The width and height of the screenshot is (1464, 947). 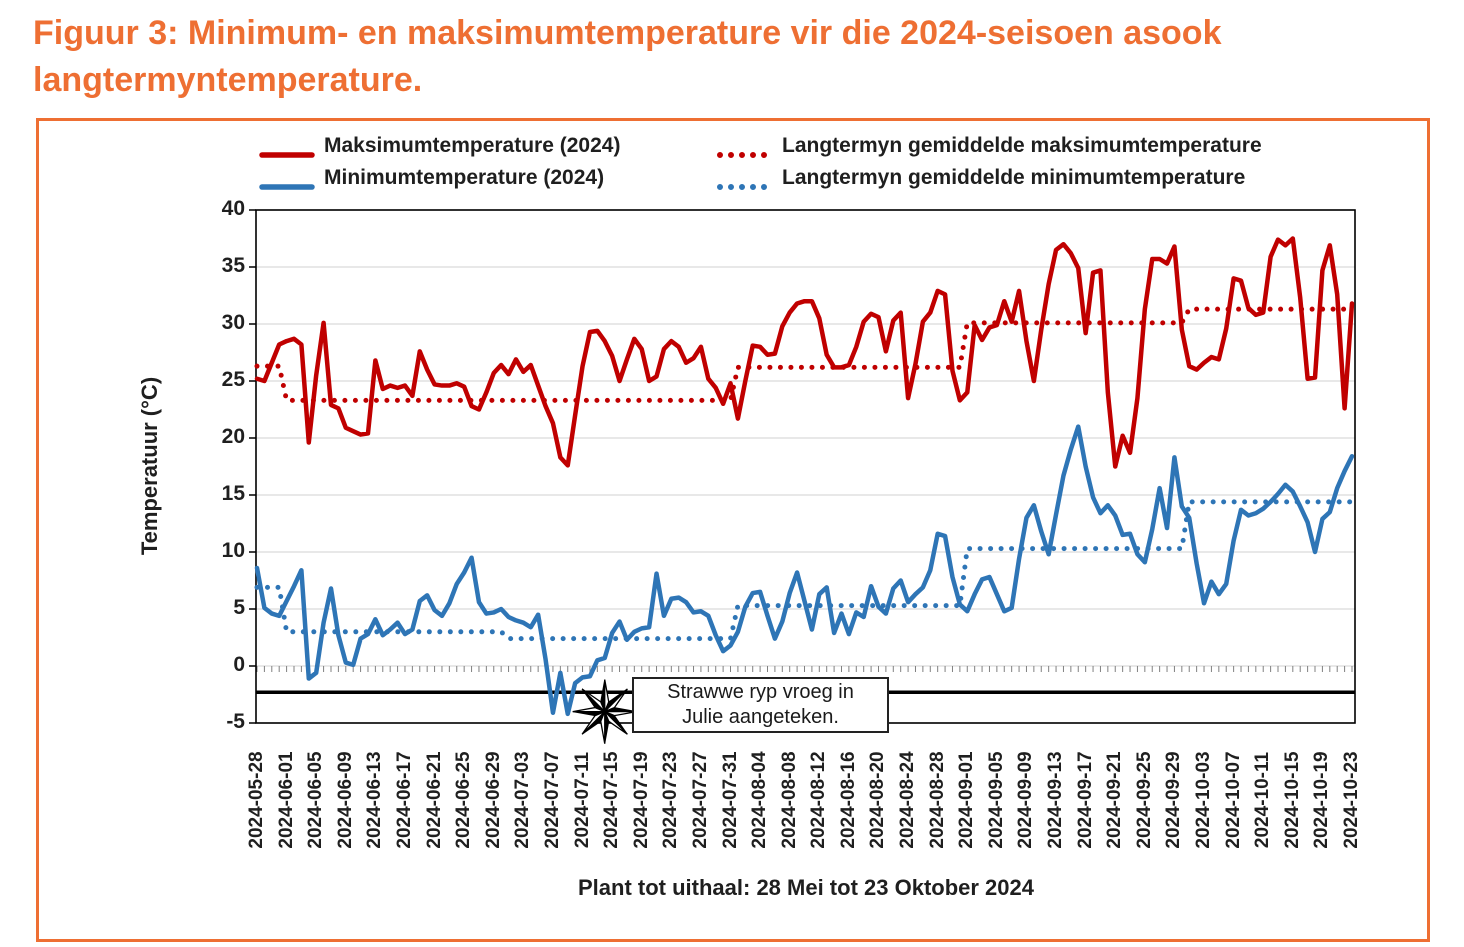 What do you see at coordinates (233, 550) in the screenshot?
I see `y-tick-label-10: 10` at bounding box center [233, 550].